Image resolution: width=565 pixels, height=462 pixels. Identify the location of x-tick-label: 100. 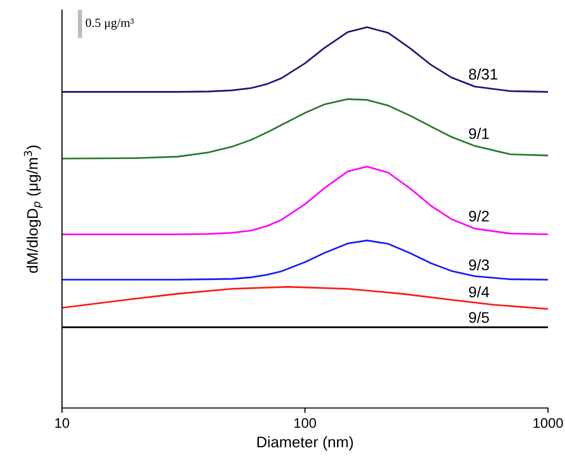
(305, 423).